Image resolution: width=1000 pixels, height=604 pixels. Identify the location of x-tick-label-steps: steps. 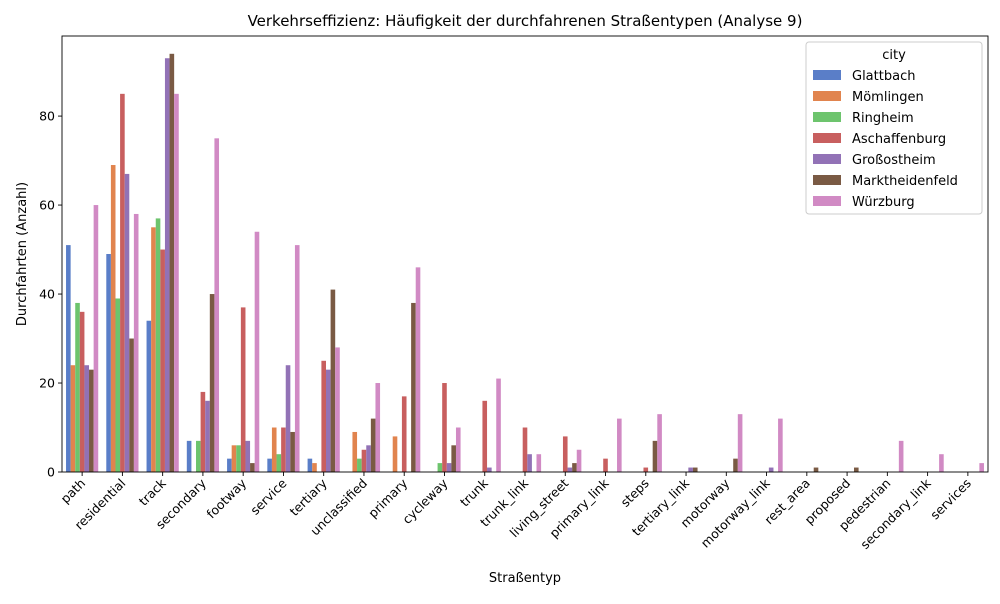
(635, 493).